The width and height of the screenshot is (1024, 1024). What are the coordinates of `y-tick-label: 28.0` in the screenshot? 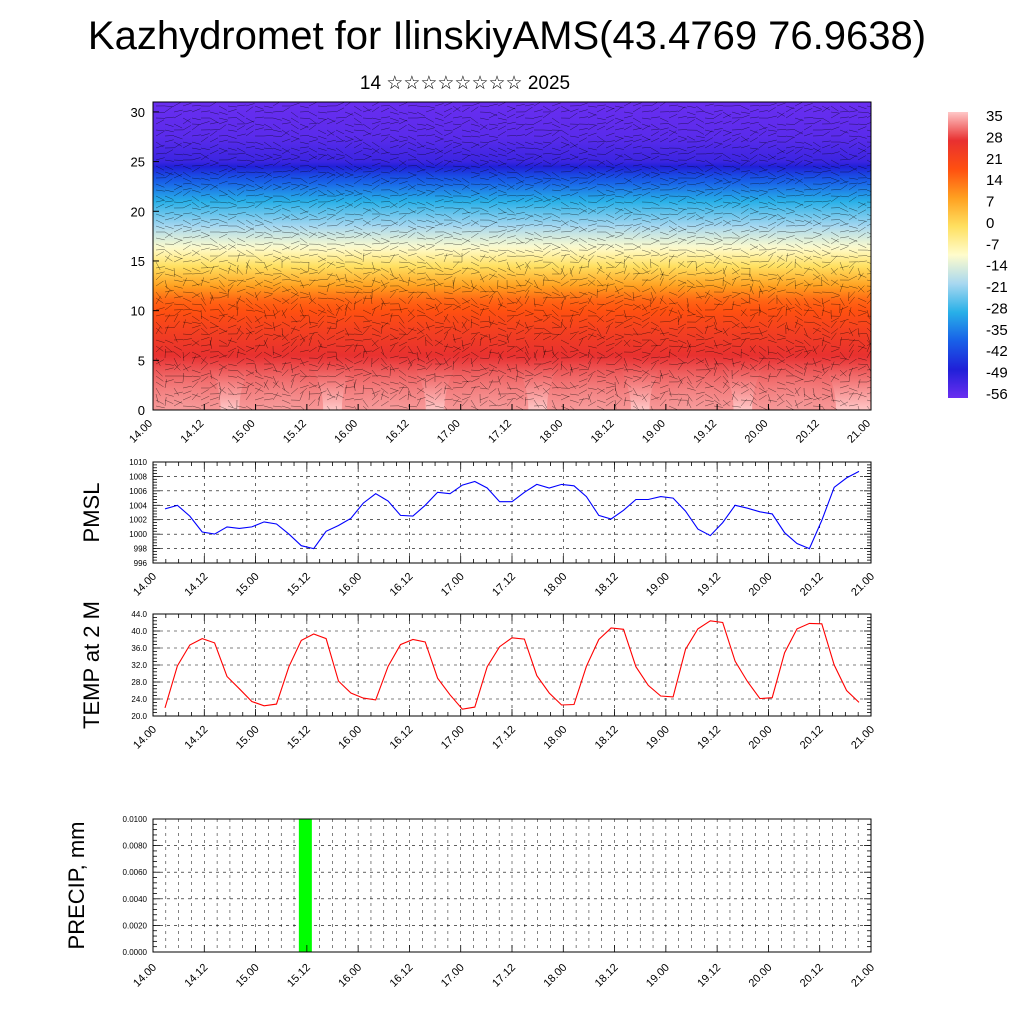 It's located at (139, 682).